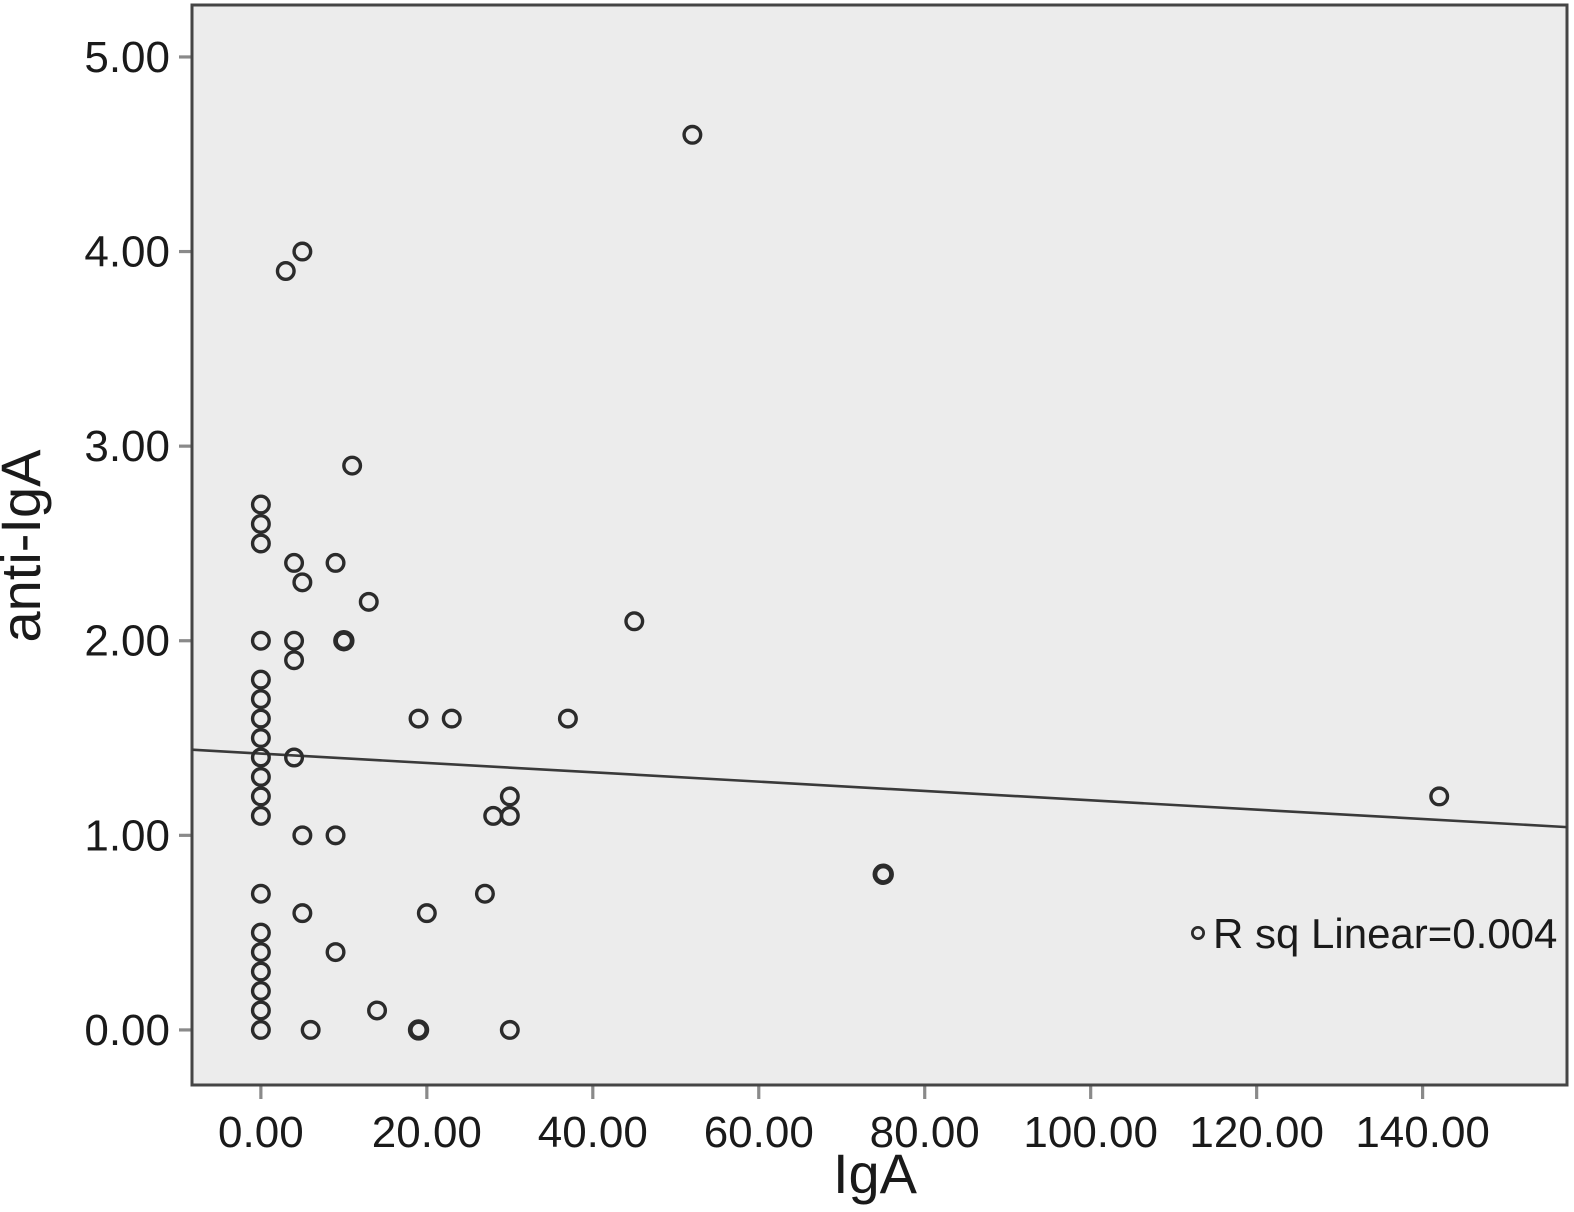  I want to click on legend: R sq Linear=0.004, so click(1374, 933).